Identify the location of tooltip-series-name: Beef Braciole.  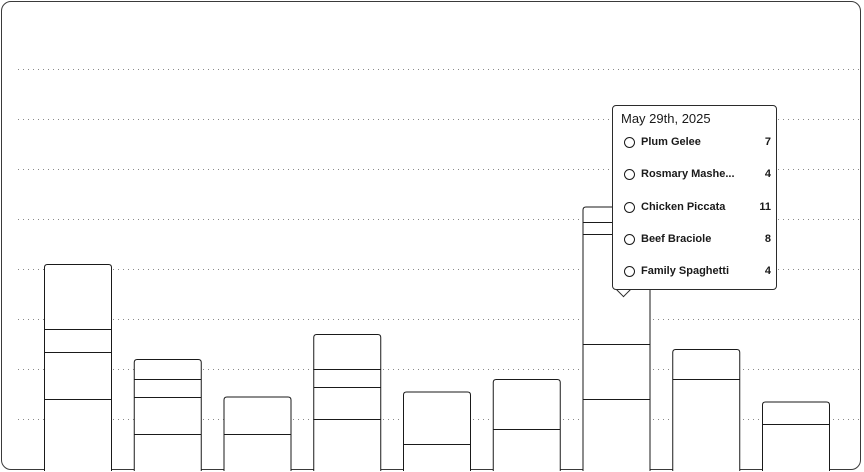
(676, 239).